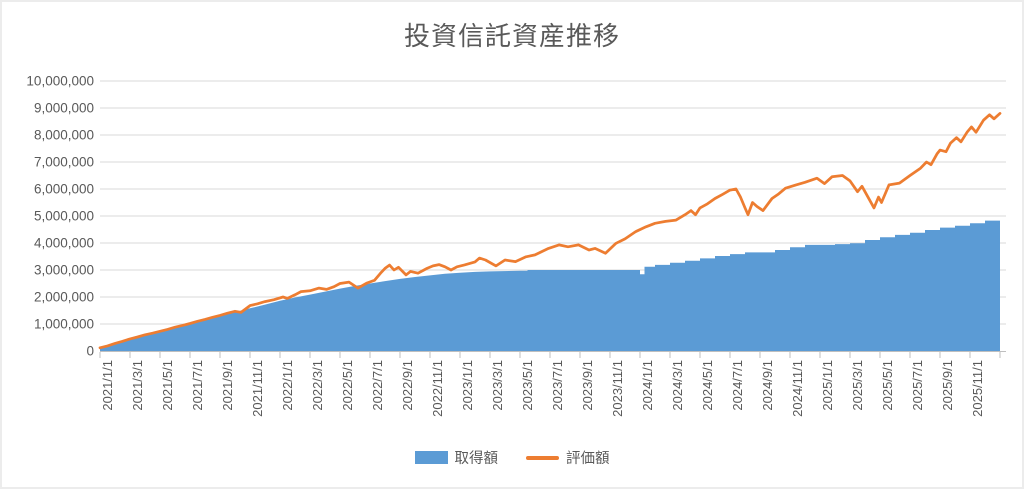 This screenshot has height=489, width=1024. I want to click on legend-item-valuation: 評価額, so click(568, 457).